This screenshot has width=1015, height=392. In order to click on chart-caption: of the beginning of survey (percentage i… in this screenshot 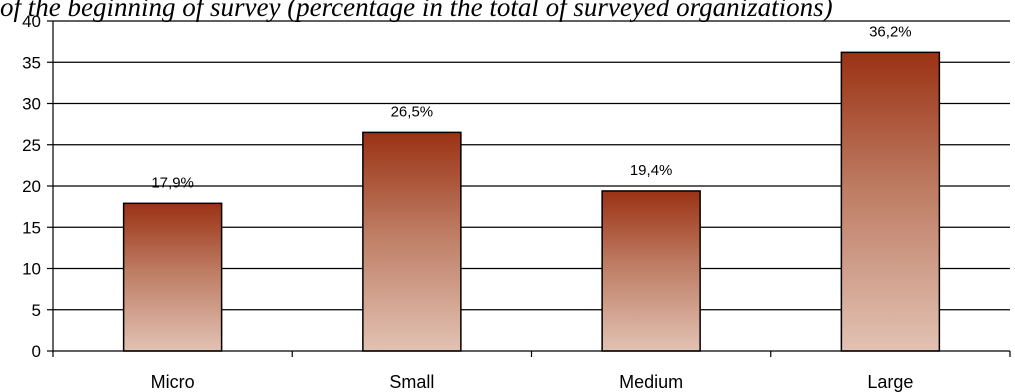, I will do `click(416, 11)`.